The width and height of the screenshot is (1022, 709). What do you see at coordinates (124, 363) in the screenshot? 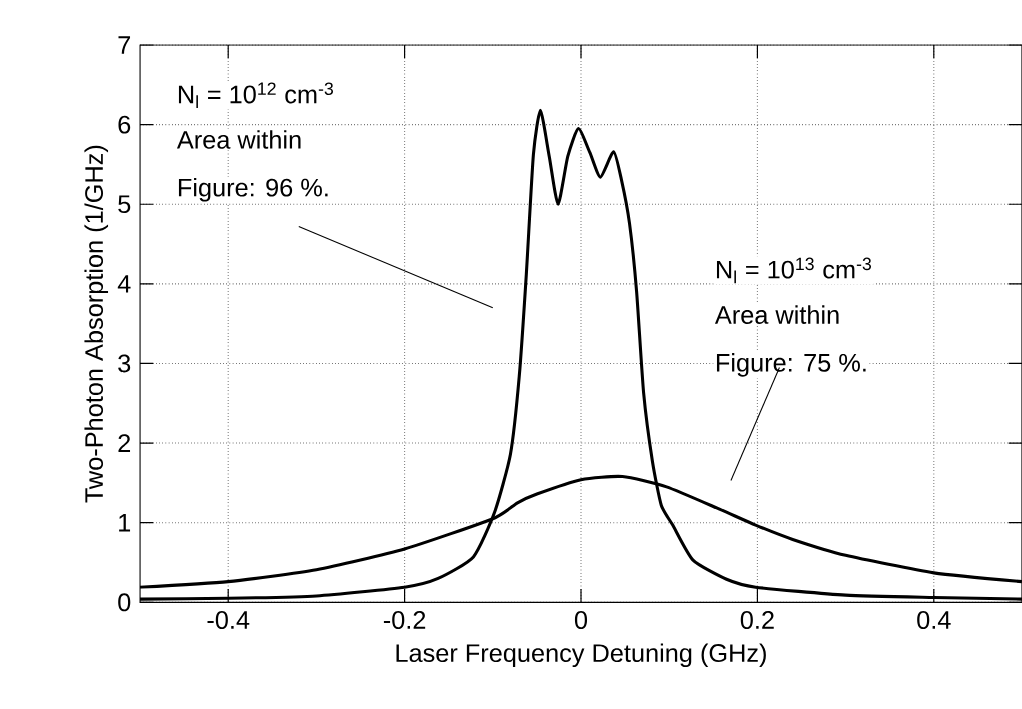
I see `y-tick-label: 3` at bounding box center [124, 363].